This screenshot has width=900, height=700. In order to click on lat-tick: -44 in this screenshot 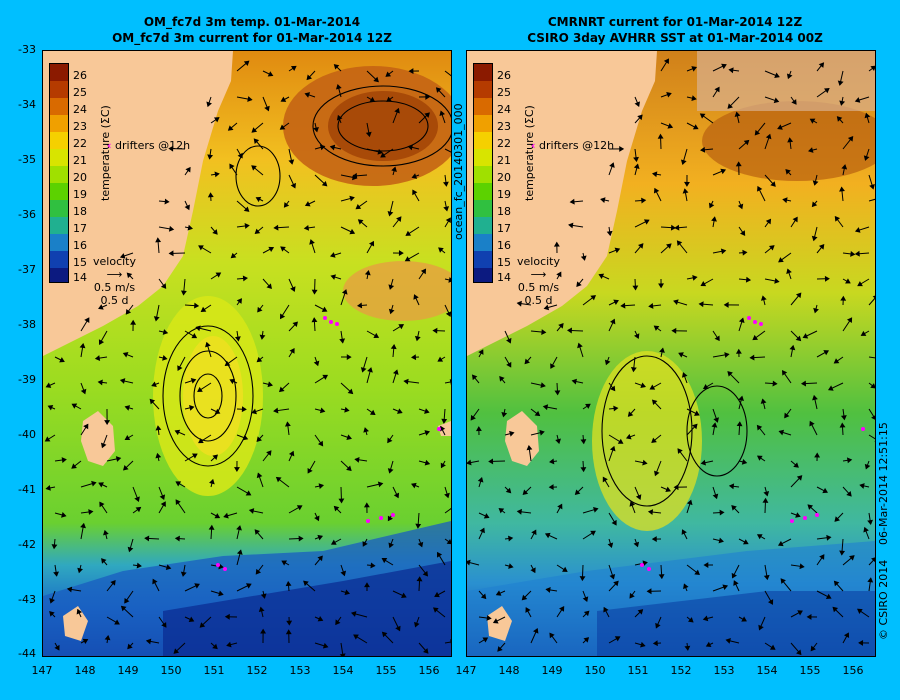, I will do `click(27, 653)`.